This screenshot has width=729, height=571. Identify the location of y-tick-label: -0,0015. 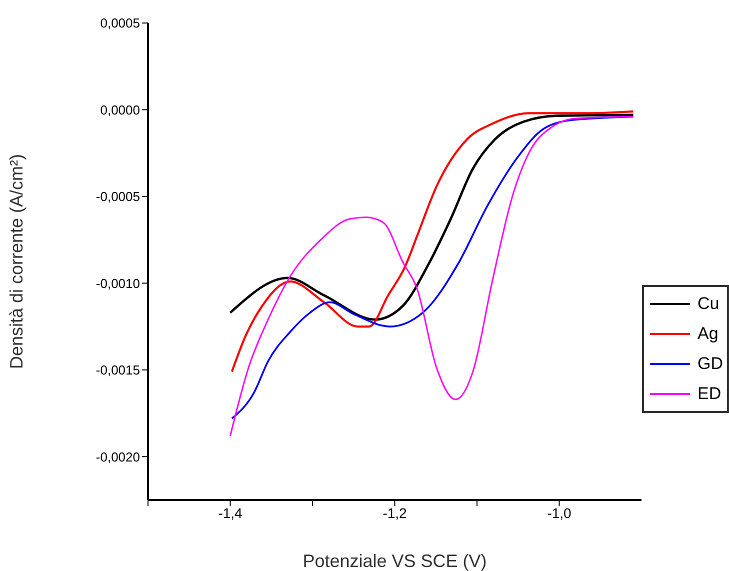
(118, 370).